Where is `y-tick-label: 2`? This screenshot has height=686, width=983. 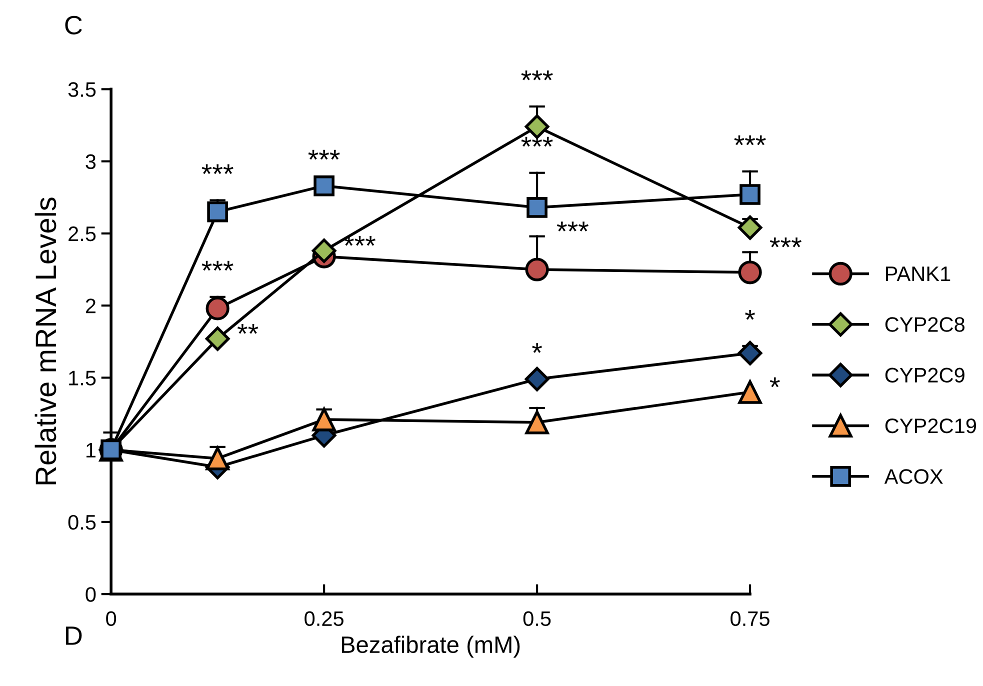 y-tick-label: 2 is located at coordinates (91, 306).